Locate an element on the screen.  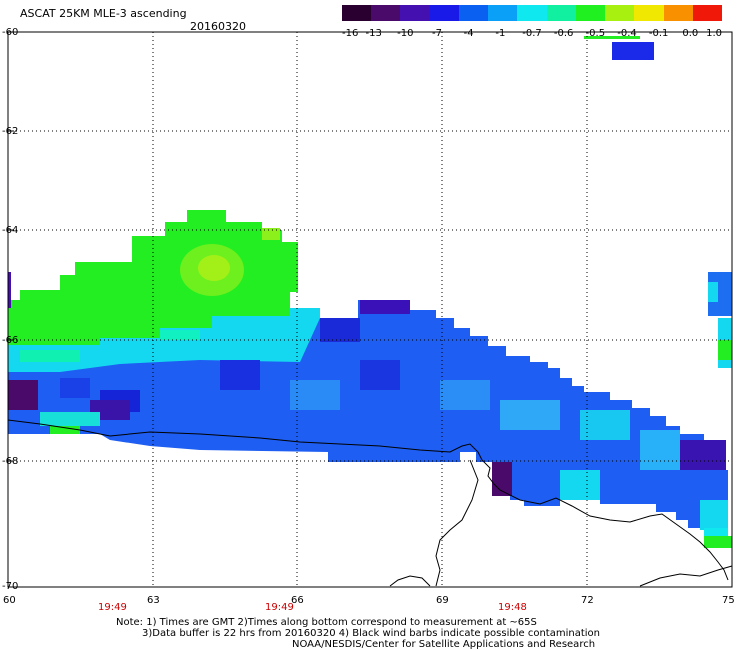
colorbar-tick-label: 0.0 is located at coordinates (690, 33).